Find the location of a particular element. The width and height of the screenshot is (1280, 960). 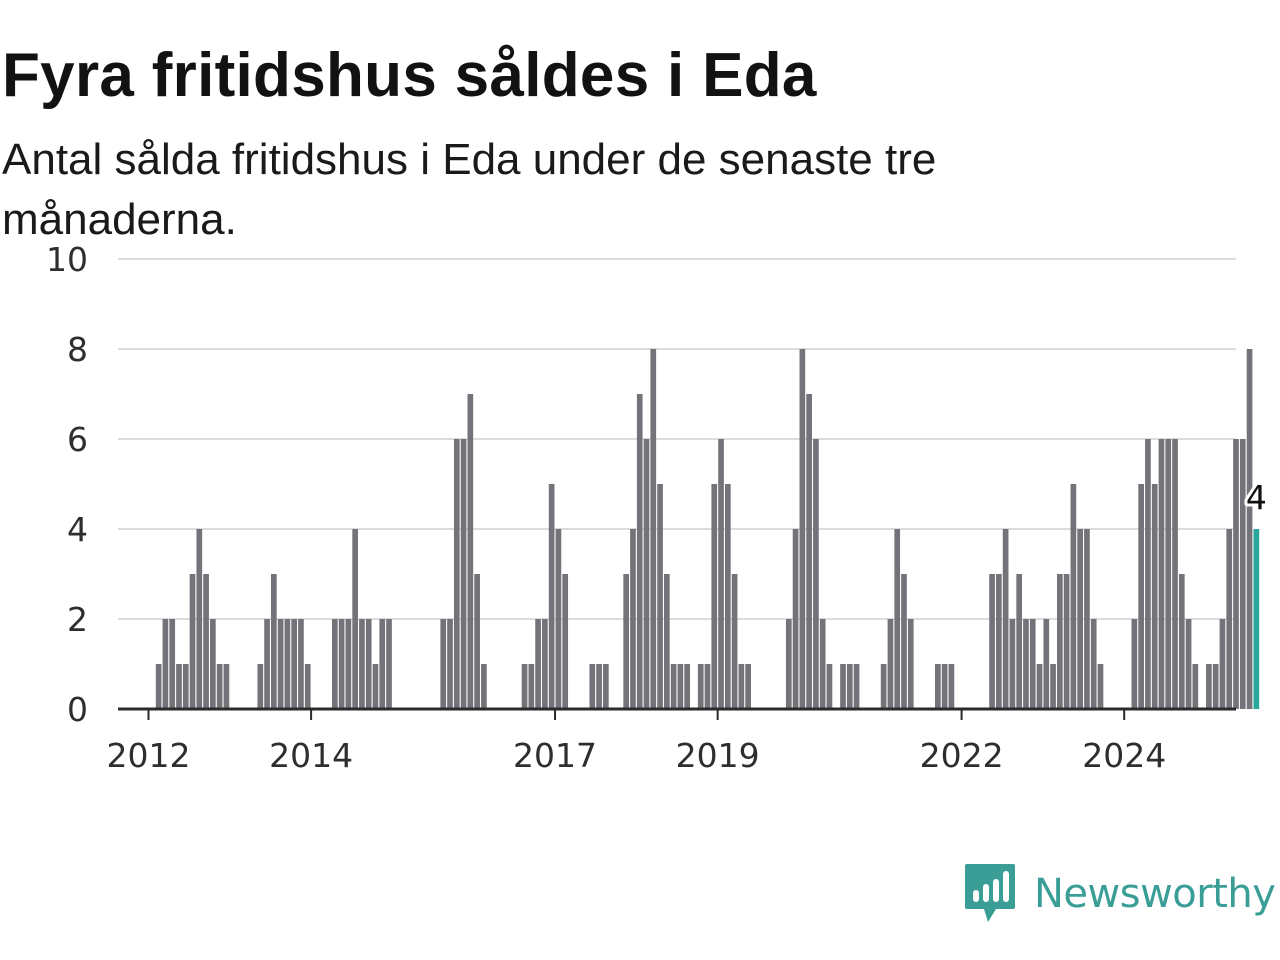

axes is located at coordinates (677, 713).